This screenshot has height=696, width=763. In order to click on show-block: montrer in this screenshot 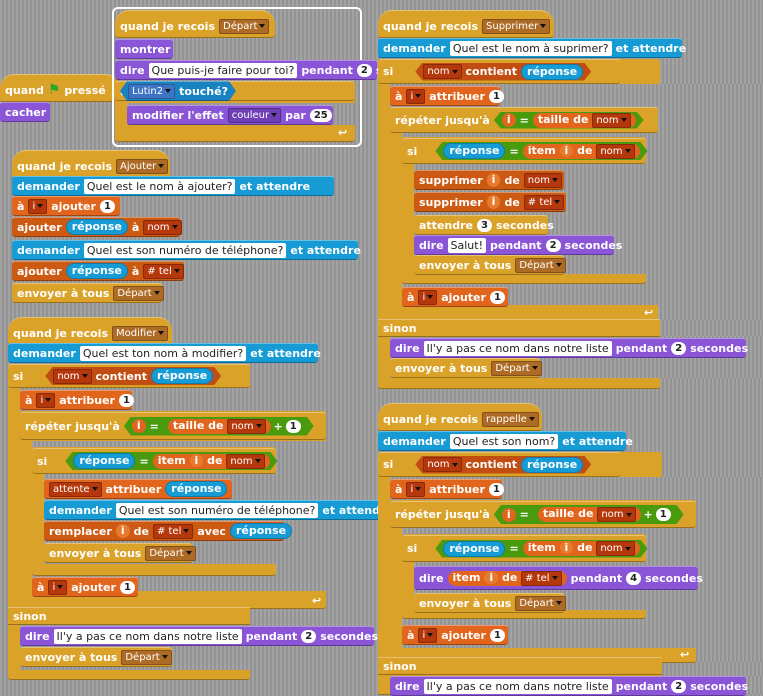, I will do `click(144, 49)`.